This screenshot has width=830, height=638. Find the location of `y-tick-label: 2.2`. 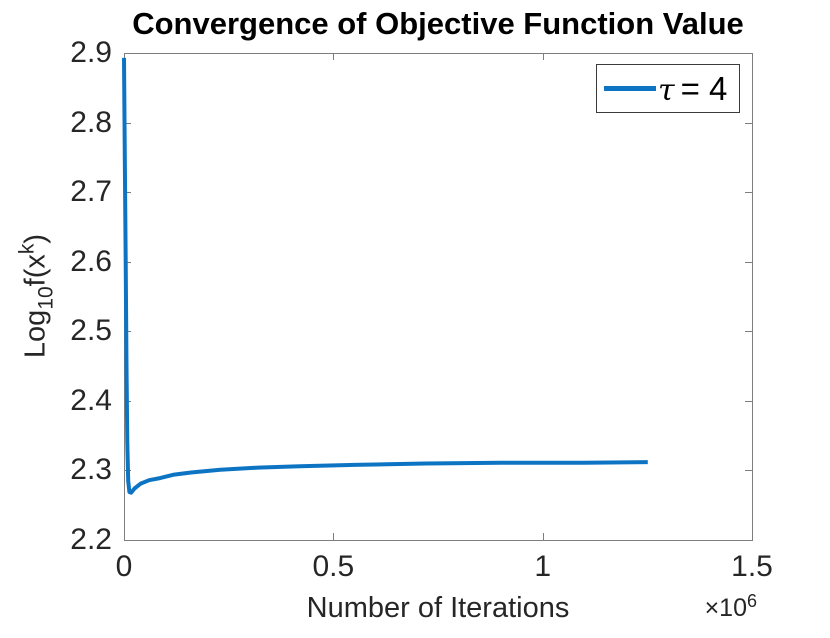

y-tick-label: 2.2 is located at coordinates (91, 539).